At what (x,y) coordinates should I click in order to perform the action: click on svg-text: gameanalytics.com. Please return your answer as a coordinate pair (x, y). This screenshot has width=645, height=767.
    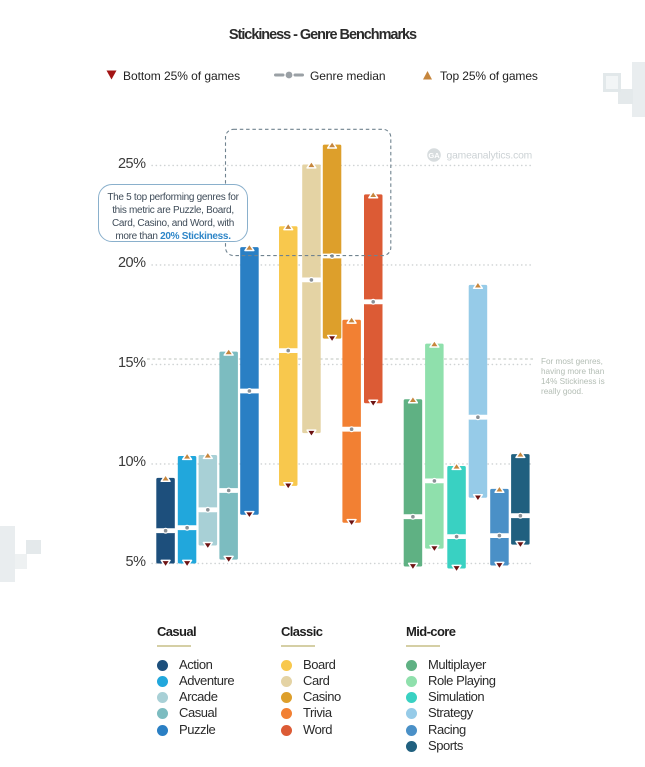
    Looking at the image, I should click on (490, 156).